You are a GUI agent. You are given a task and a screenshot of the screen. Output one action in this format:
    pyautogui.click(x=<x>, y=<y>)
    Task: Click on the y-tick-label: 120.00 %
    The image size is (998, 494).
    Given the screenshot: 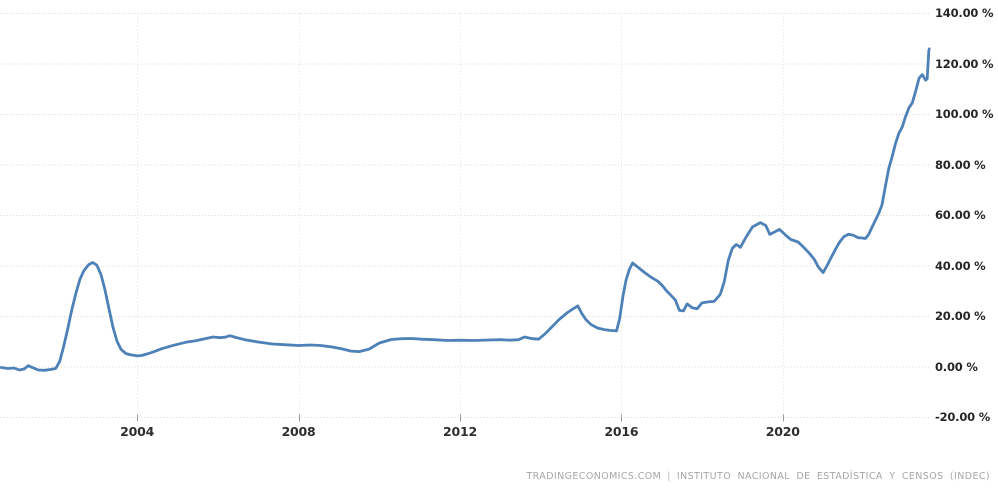 What is the action you would take?
    pyautogui.click(x=964, y=63)
    